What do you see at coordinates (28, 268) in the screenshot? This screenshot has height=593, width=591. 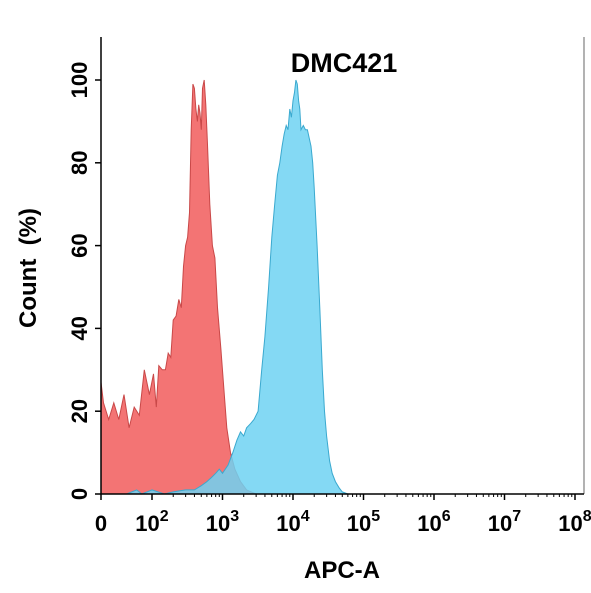 I see `y-axis-title: Count (%)` at bounding box center [28, 268].